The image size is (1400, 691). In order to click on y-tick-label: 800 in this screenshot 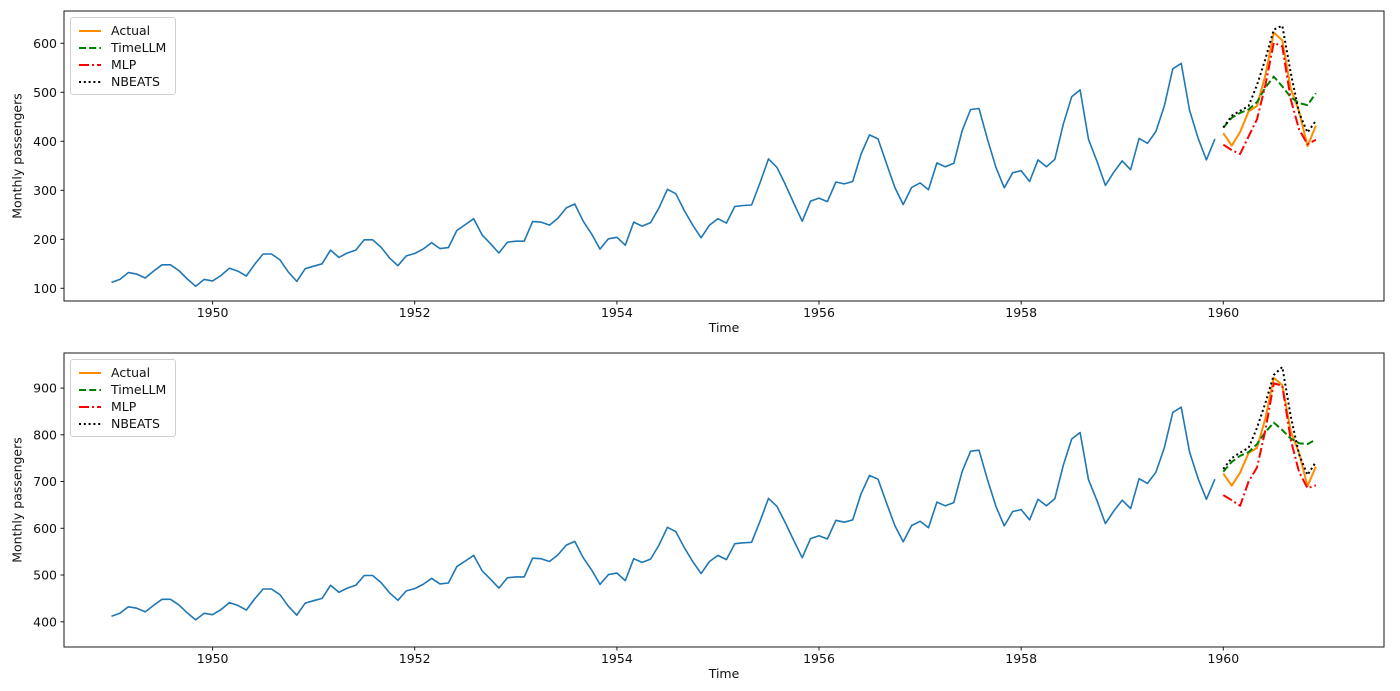, I will do `click(45, 434)`.